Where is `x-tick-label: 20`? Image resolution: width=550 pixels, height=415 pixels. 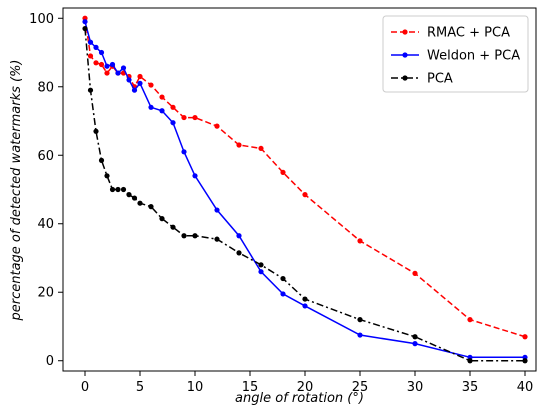 x-tick-label: 20 is located at coordinates (305, 387).